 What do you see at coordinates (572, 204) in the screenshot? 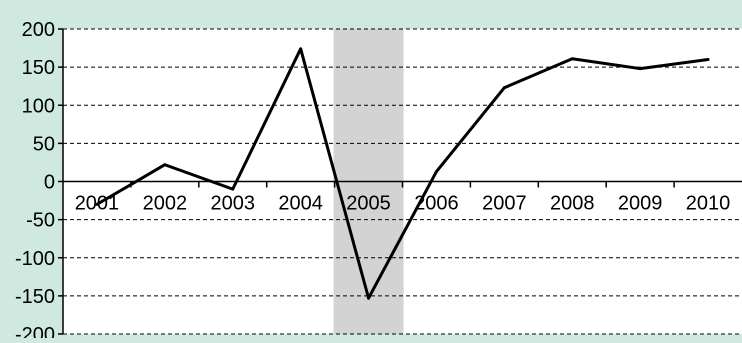
I see `x-tick-label: 2008` at bounding box center [572, 204].